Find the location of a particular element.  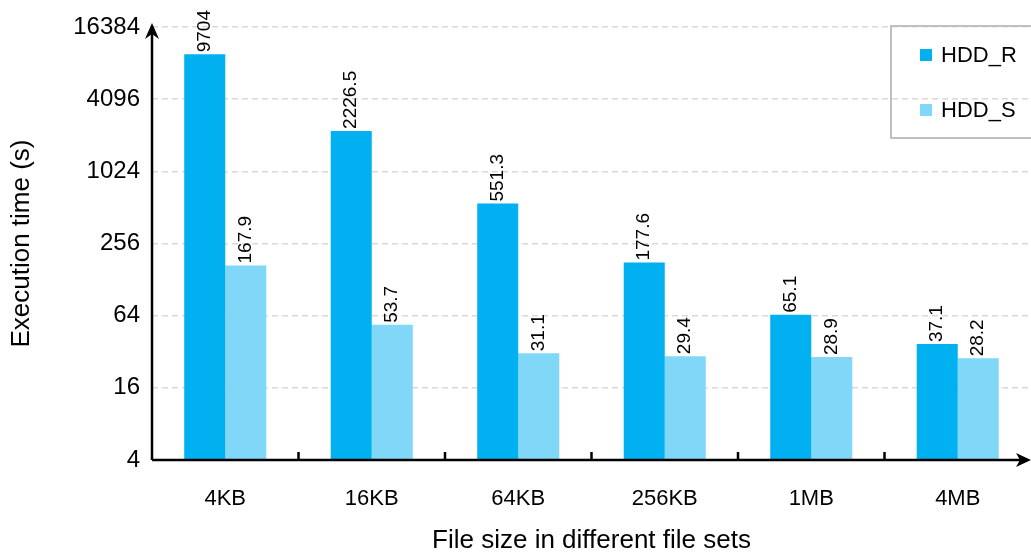

data-label: 28.9 is located at coordinates (830, 337).